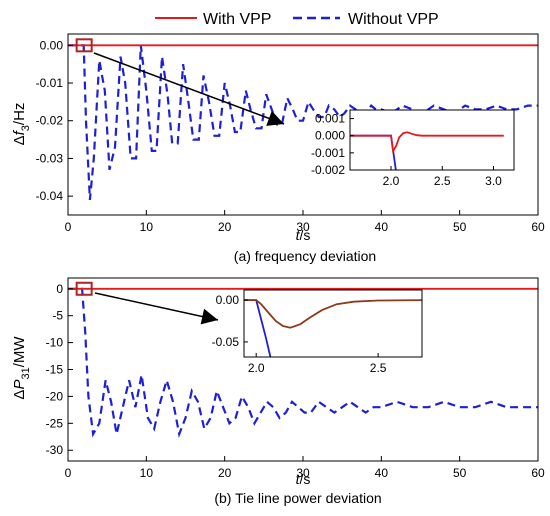 This screenshot has height=516, width=550. Describe the element at coordinates (50, 158) in the screenshot. I see `y-tick-label: -0.03` at that location.